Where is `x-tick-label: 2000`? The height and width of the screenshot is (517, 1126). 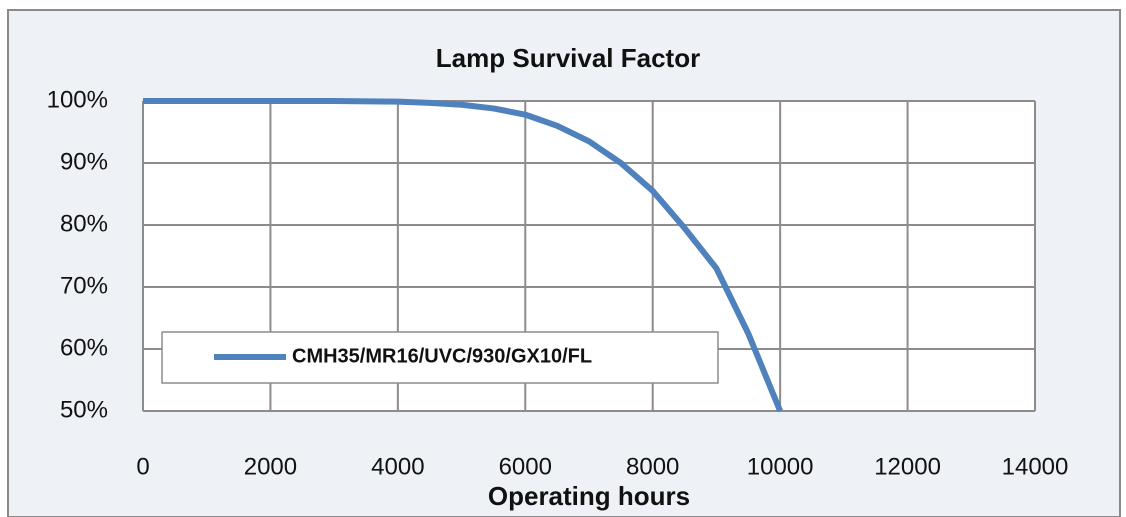
x-tick-label: 2000 is located at coordinates (270, 466).